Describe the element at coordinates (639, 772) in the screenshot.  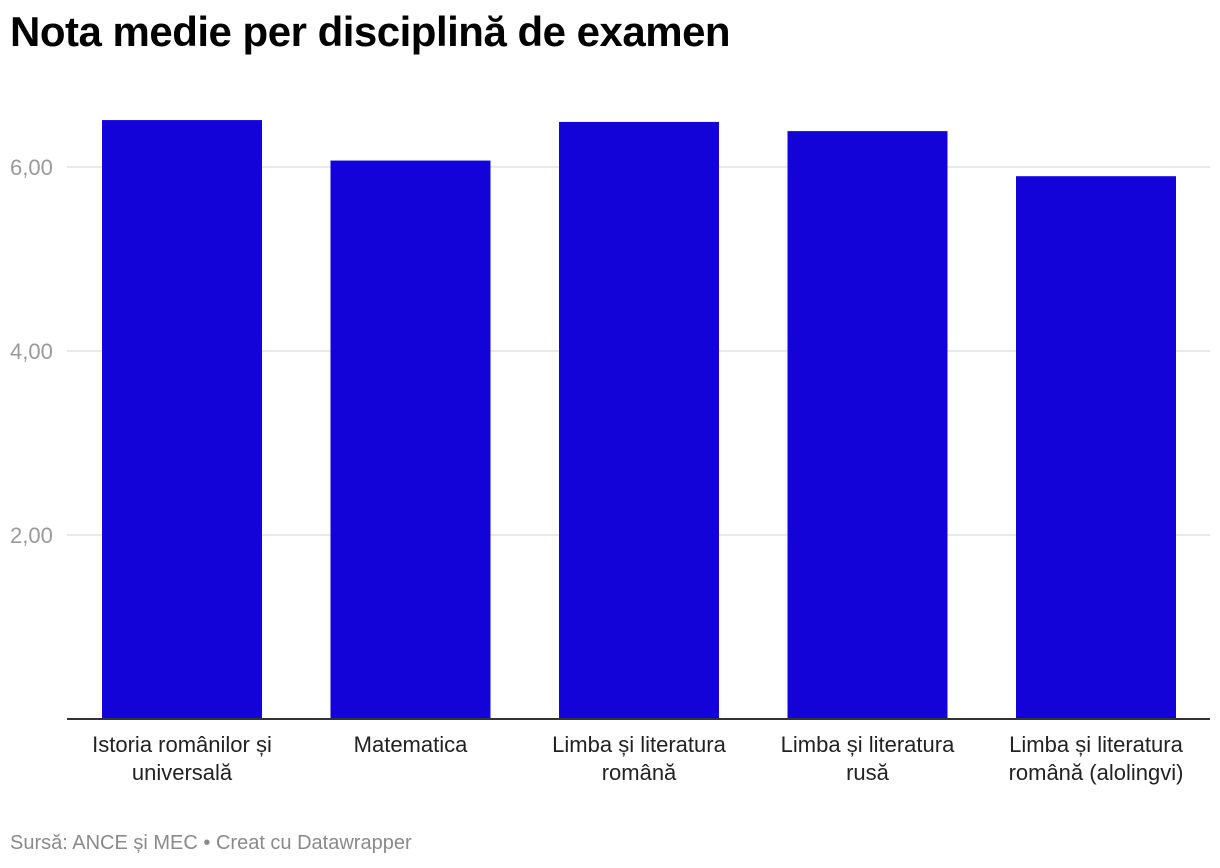
I see `x-category-label: română` at that location.